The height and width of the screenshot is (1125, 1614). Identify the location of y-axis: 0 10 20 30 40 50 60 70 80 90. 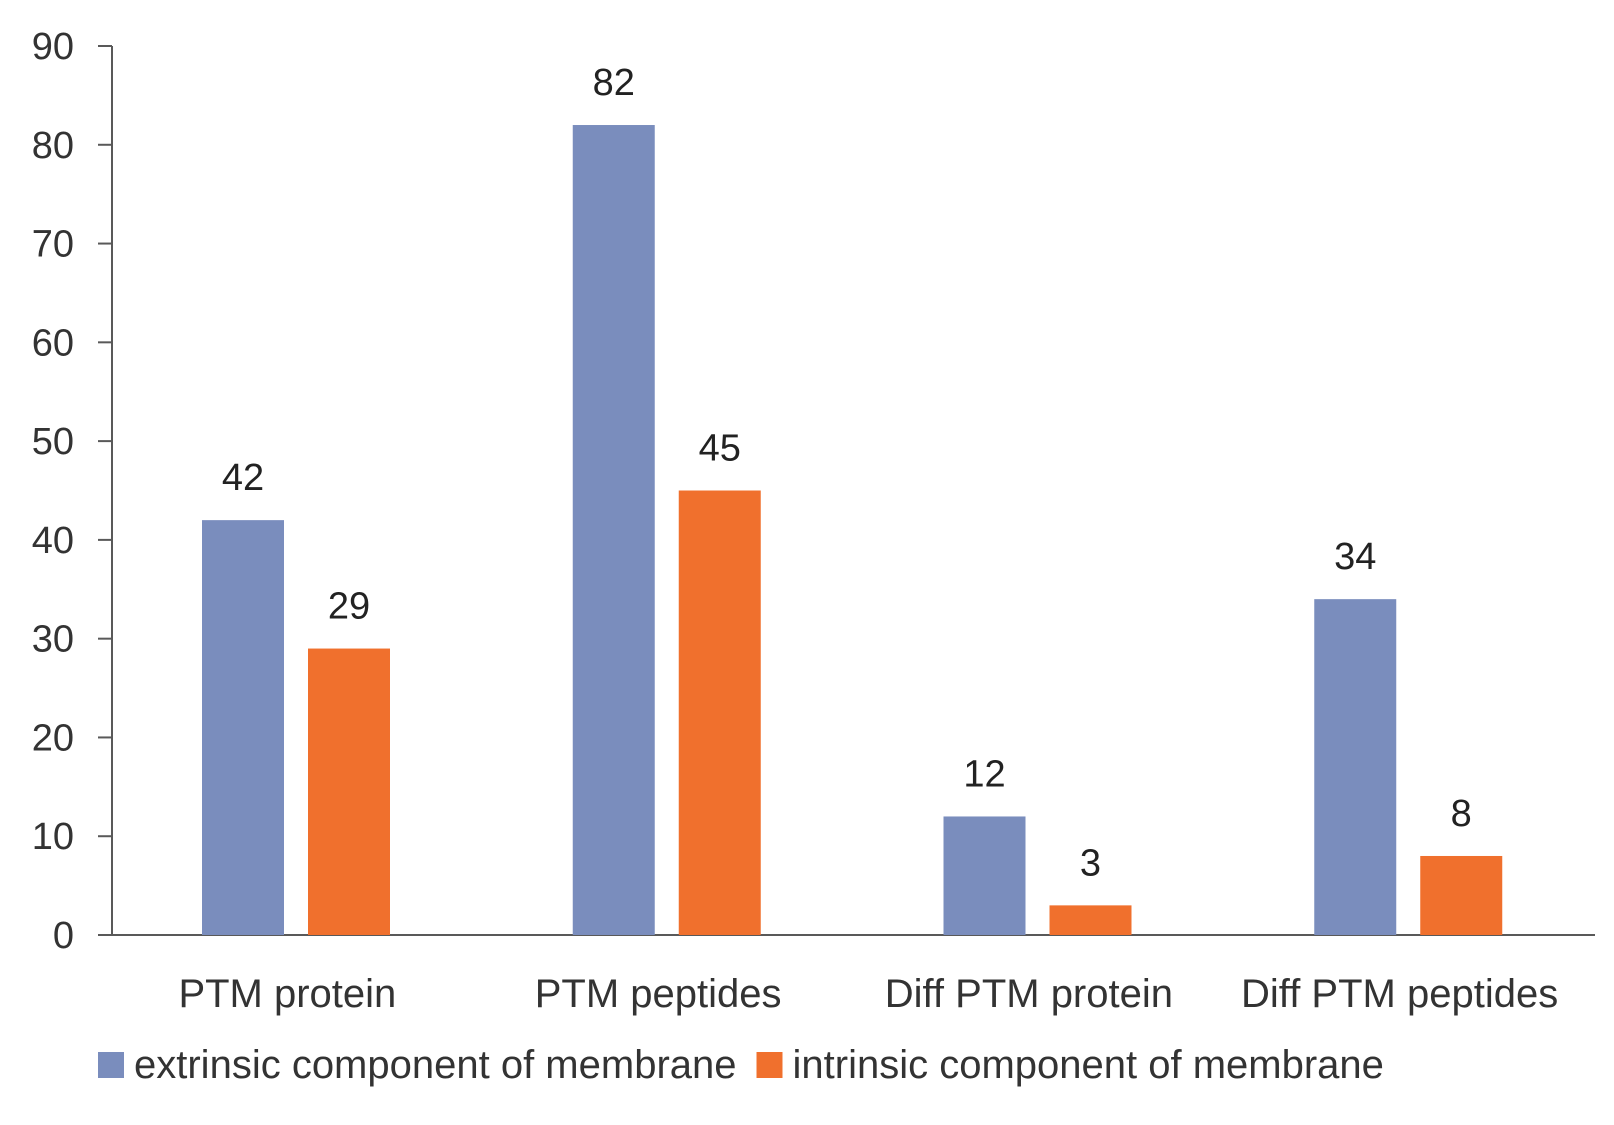
(72, 491).